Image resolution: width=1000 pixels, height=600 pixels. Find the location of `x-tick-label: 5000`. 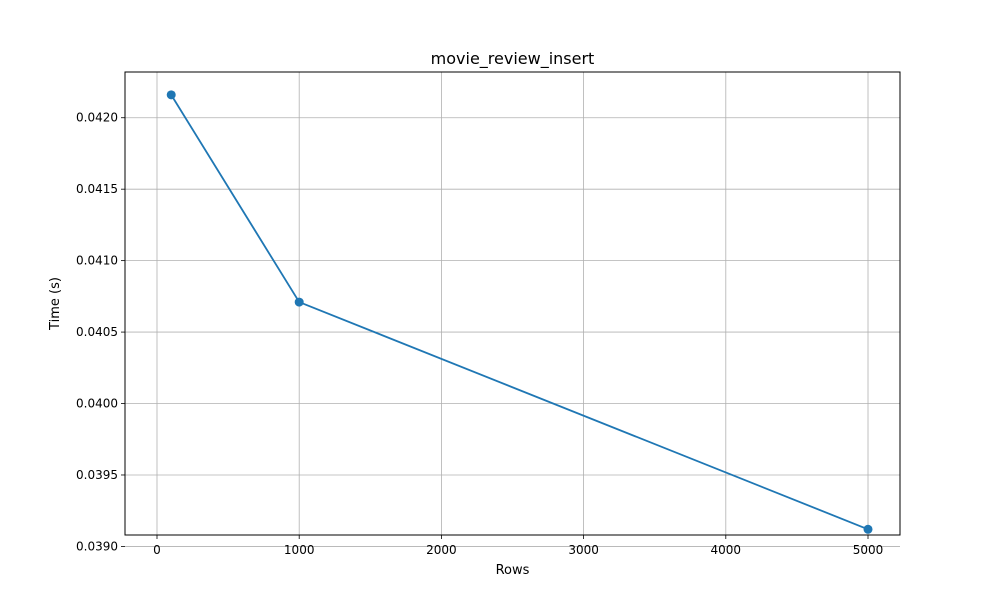

x-tick-label: 5000 is located at coordinates (868, 550).